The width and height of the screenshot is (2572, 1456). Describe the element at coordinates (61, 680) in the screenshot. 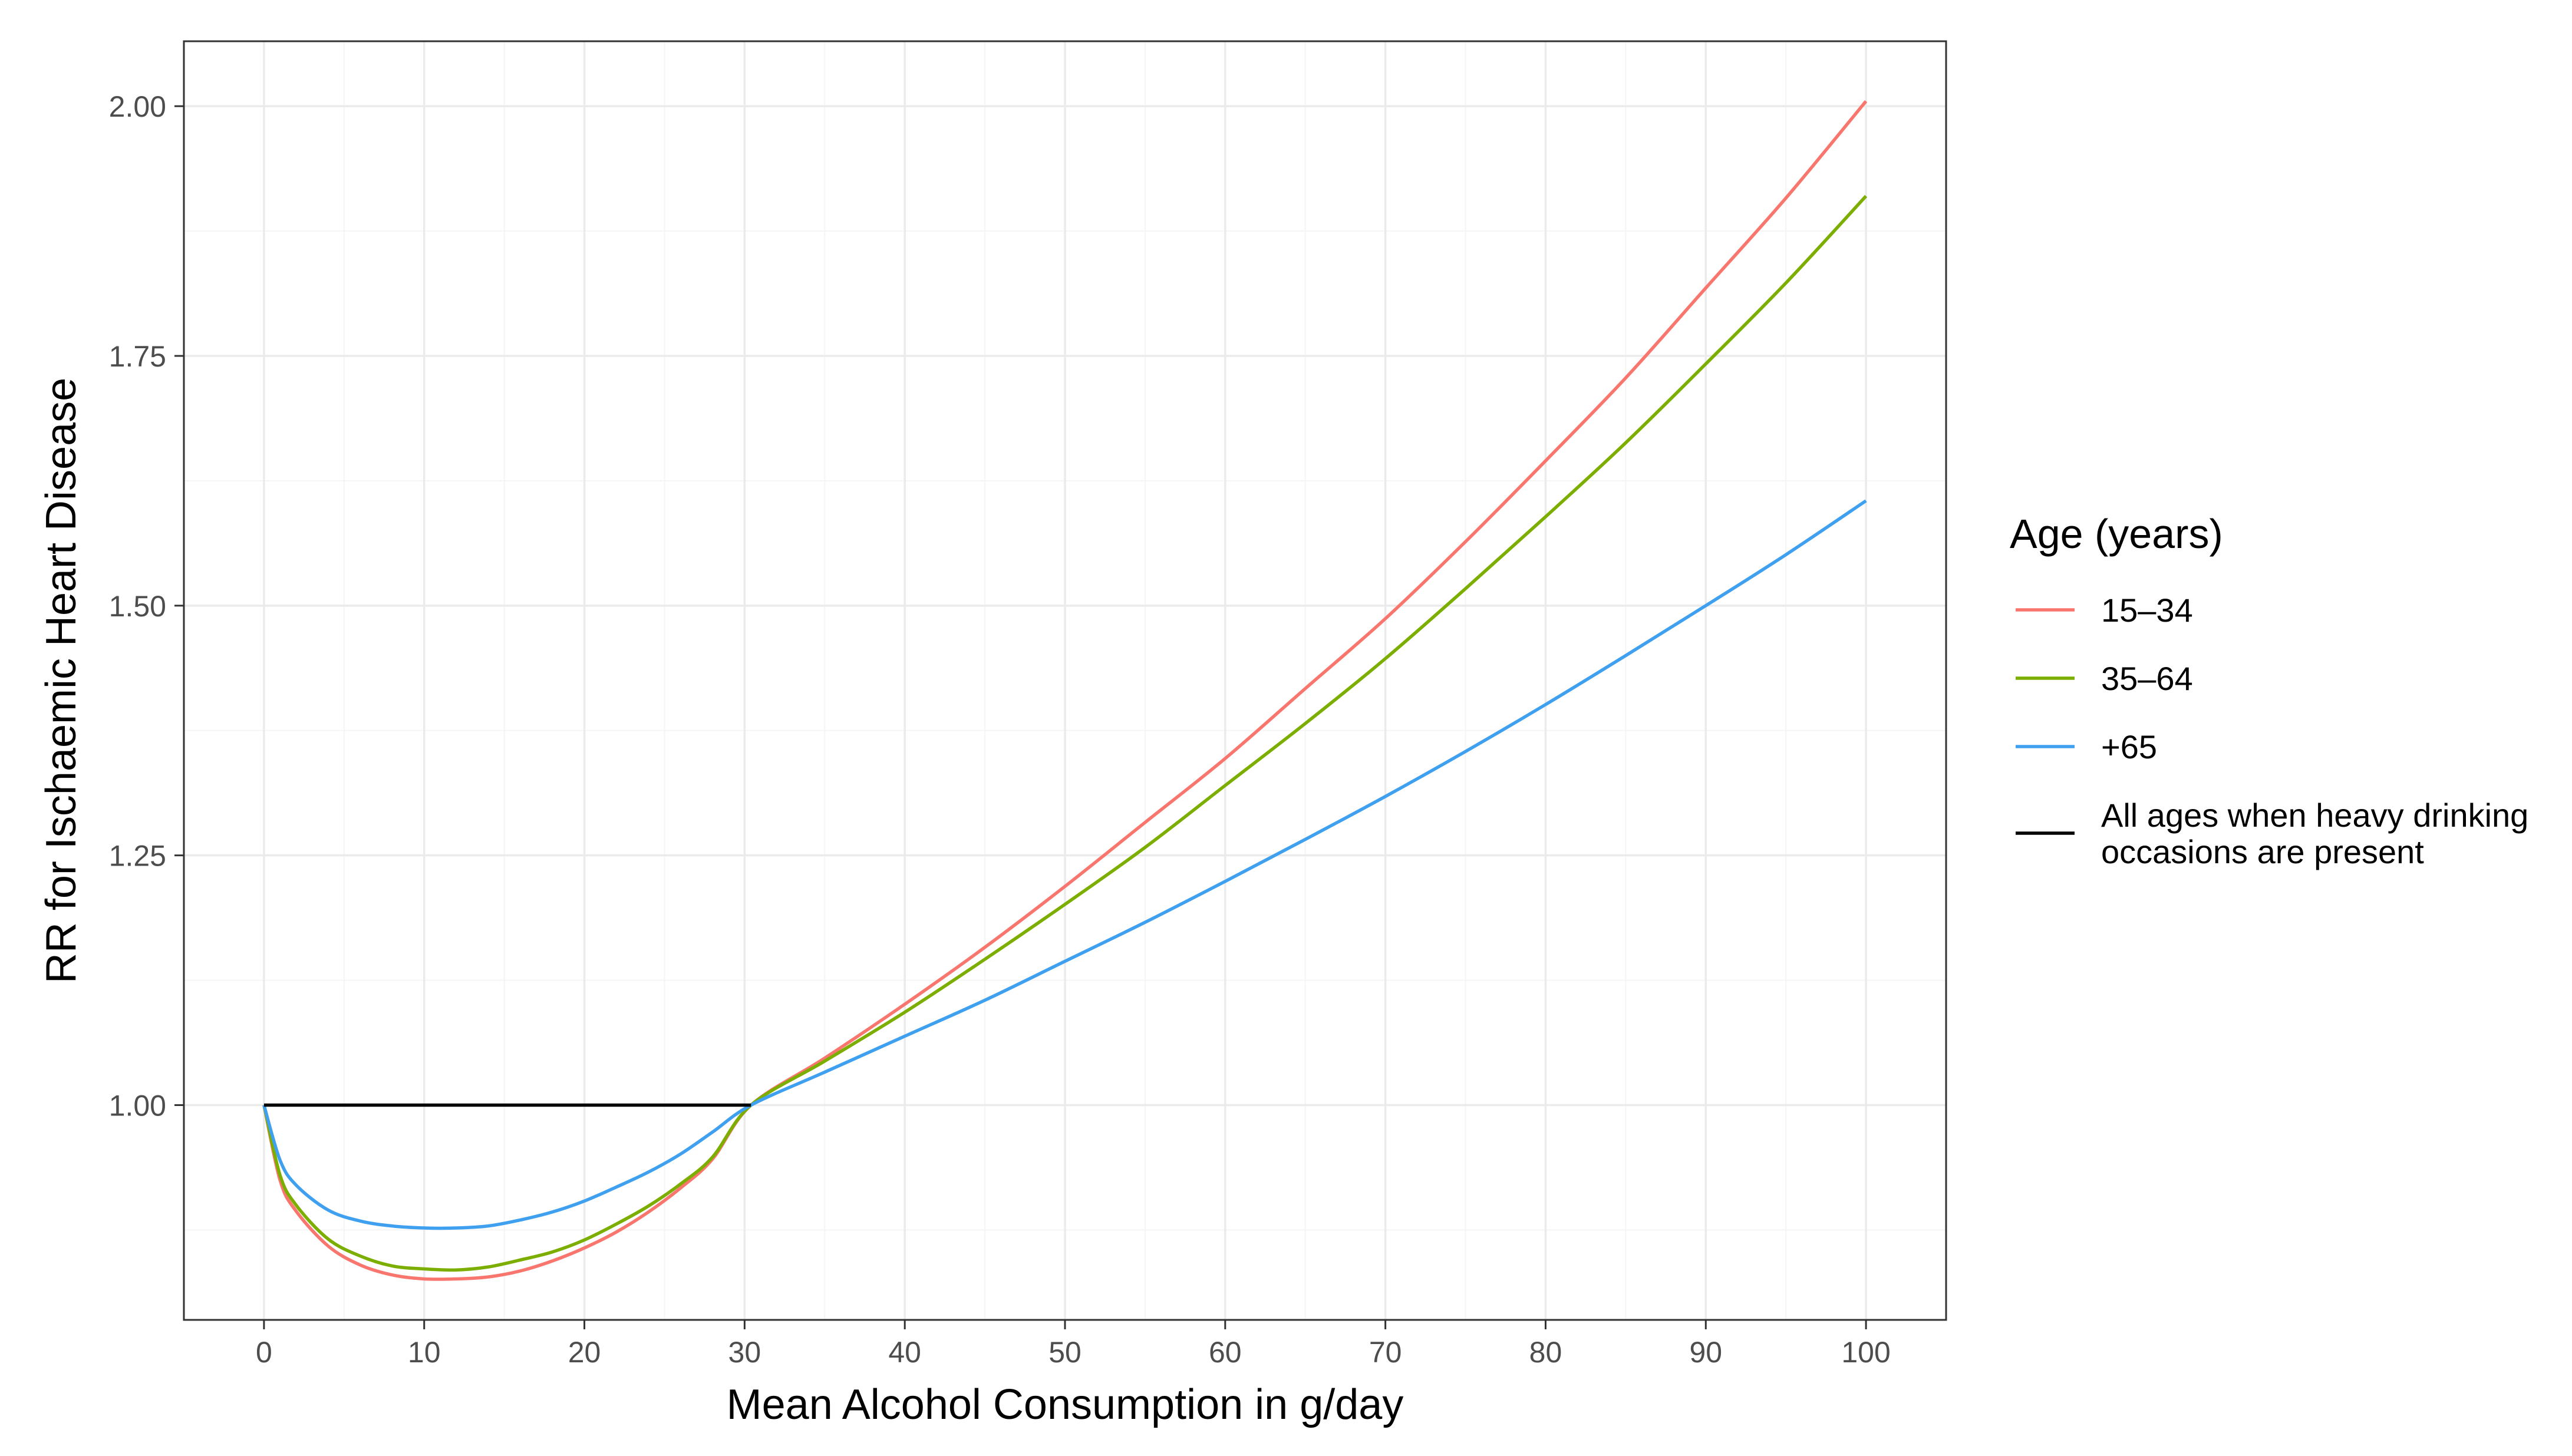

I see `y-axis-title: RR for Ischaemic Heart Disease` at that location.